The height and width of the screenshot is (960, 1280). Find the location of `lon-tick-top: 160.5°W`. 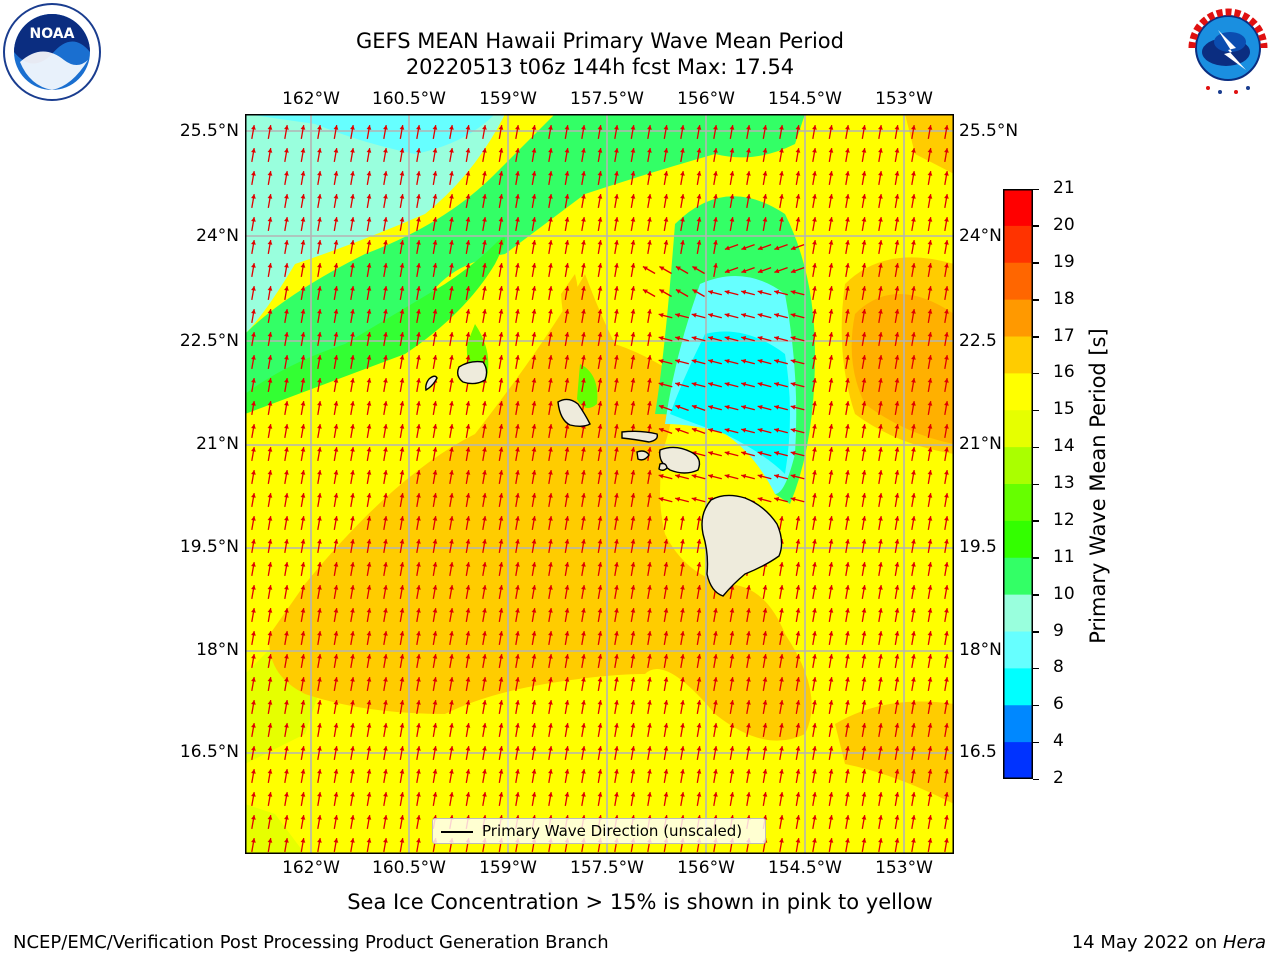

lon-tick-top: 160.5°W is located at coordinates (409, 99).